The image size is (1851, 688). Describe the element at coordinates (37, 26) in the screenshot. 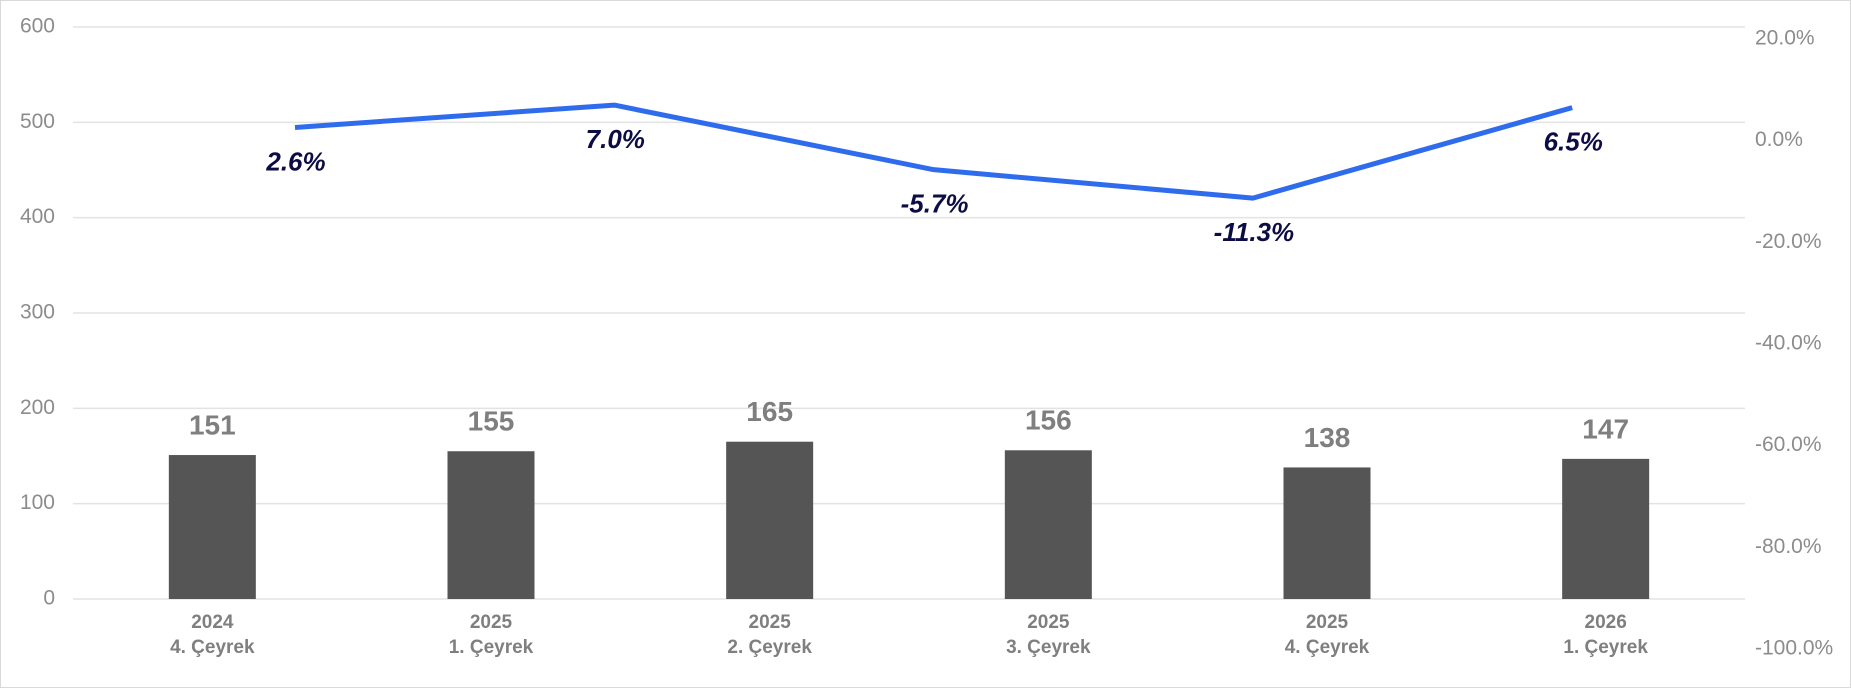

I see `y-tick-label: 600` at that location.